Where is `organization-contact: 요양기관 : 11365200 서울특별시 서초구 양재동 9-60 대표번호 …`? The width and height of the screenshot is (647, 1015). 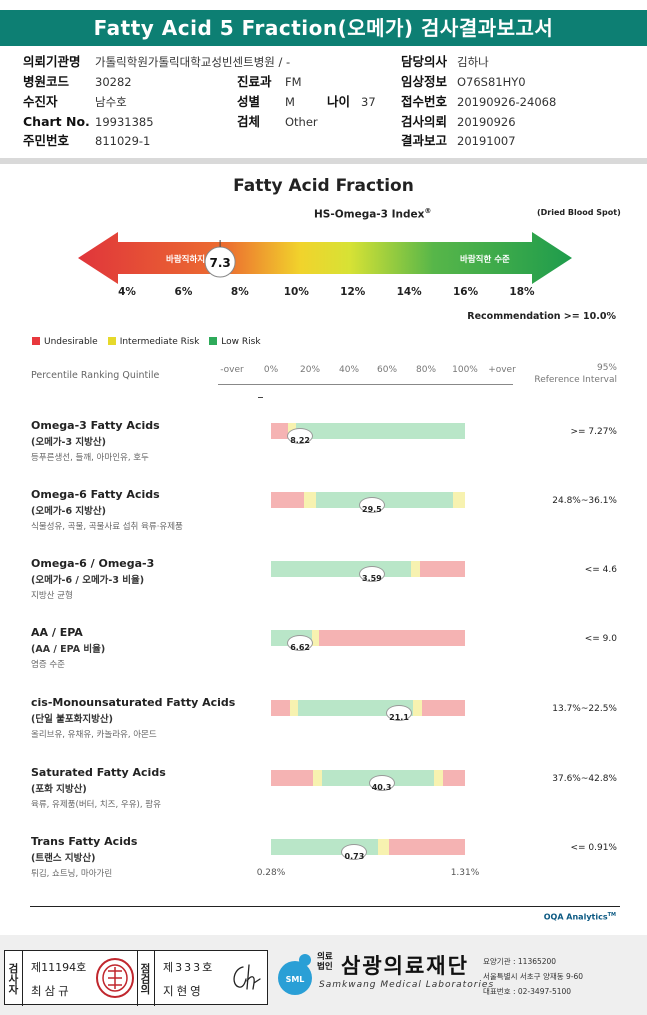 organization-contact: 요양기관 : 11365200 서울특별시 서초구 양재동 9-60 대표번호 … is located at coordinates (533, 976).